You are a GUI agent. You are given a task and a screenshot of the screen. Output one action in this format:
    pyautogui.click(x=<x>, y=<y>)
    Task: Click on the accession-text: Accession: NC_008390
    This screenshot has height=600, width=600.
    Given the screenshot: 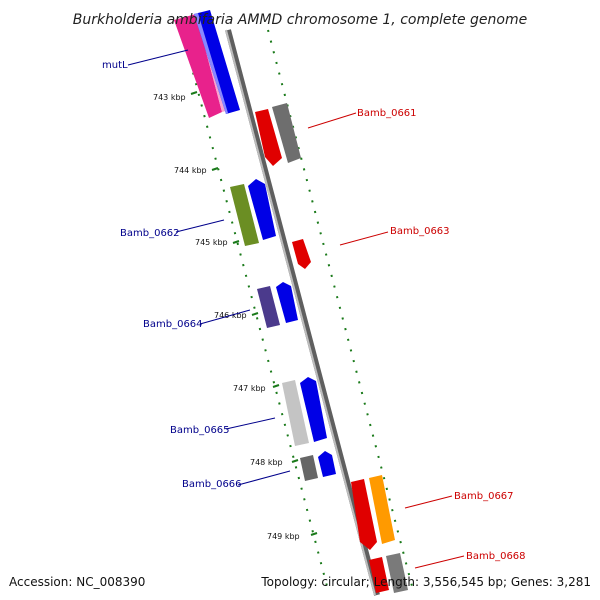 What is the action you would take?
    pyautogui.click(x=77, y=582)
    